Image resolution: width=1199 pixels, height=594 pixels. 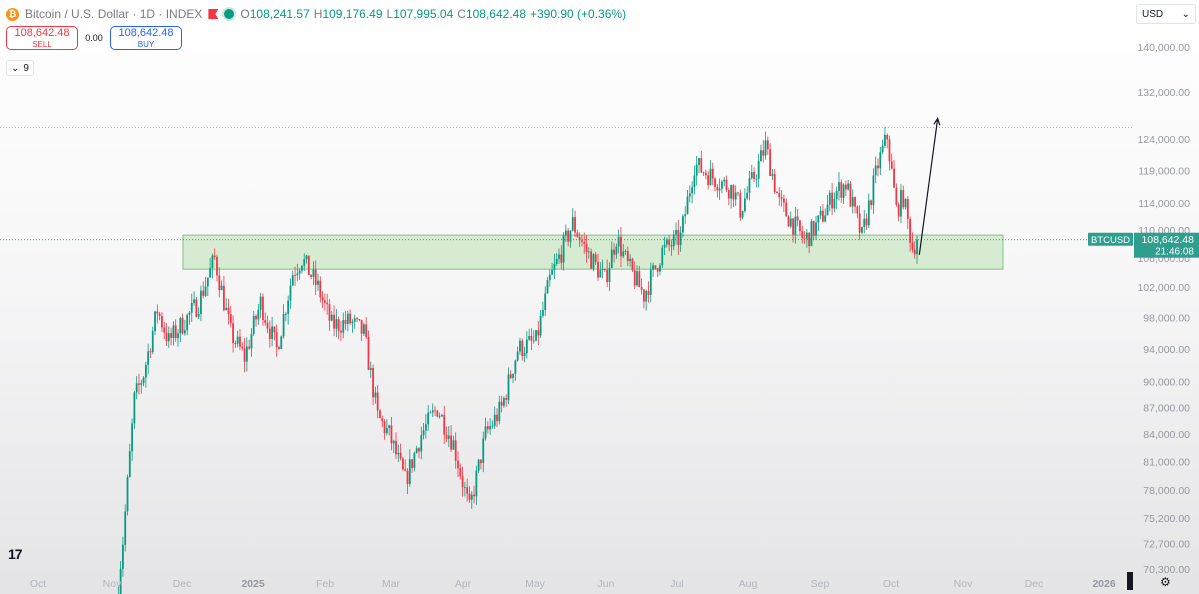 What do you see at coordinates (1166, 14) in the screenshot?
I see `currency-select: USD ⌄` at bounding box center [1166, 14].